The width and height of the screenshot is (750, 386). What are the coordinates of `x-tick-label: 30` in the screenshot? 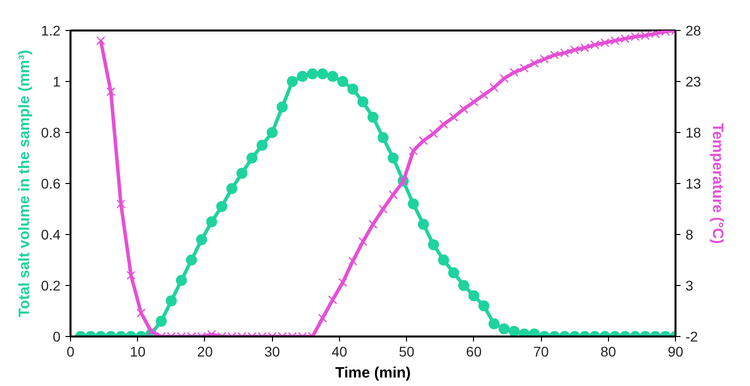 It's located at (272, 352).